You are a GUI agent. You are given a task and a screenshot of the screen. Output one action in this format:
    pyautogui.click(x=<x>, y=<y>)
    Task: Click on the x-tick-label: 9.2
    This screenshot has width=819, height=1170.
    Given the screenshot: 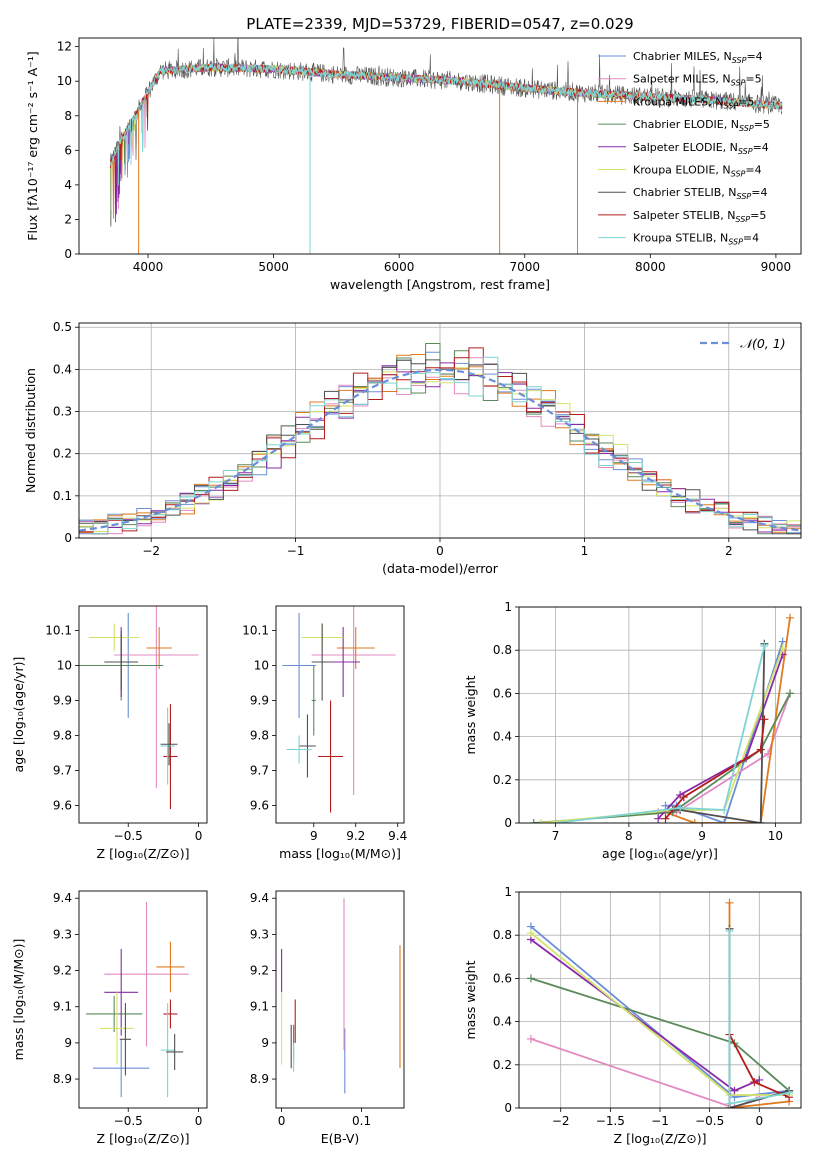 What is the action you would take?
    pyautogui.click(x=355, y=836)
    